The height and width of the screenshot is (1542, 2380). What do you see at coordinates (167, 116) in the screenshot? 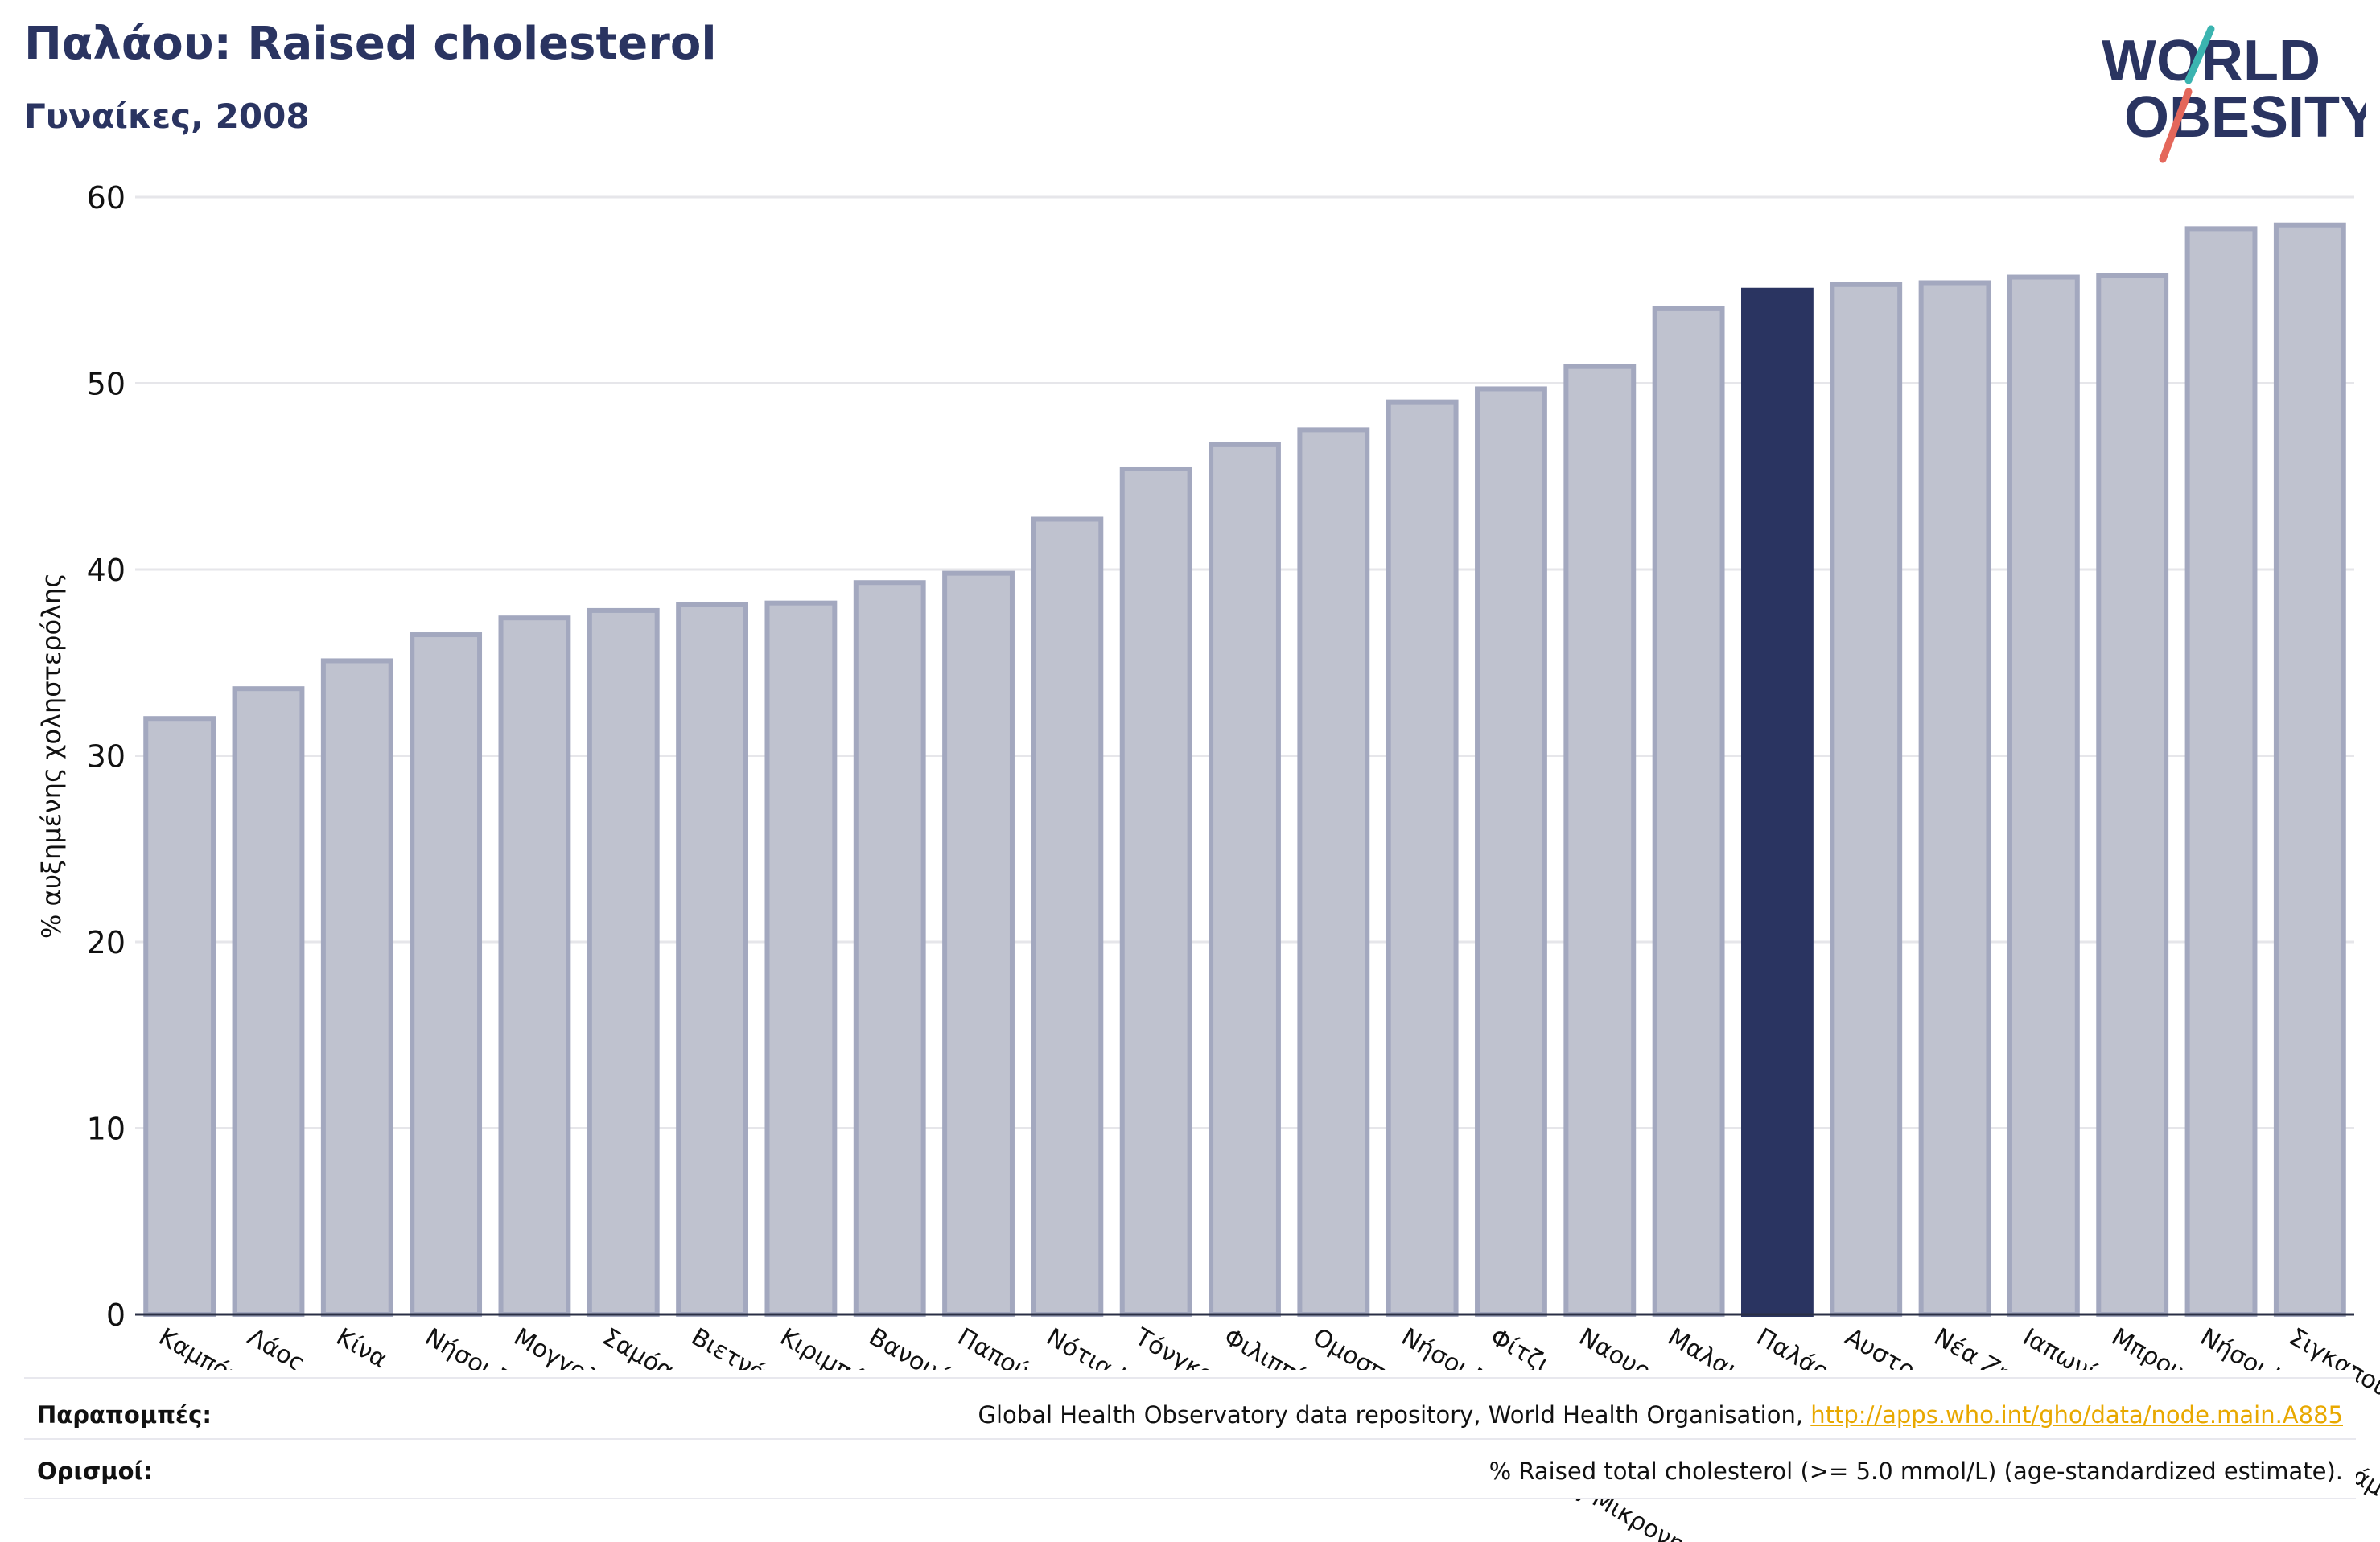
I see `chart-subtitle: Γυναίκες, 2008` at bounding box center [167, 116].